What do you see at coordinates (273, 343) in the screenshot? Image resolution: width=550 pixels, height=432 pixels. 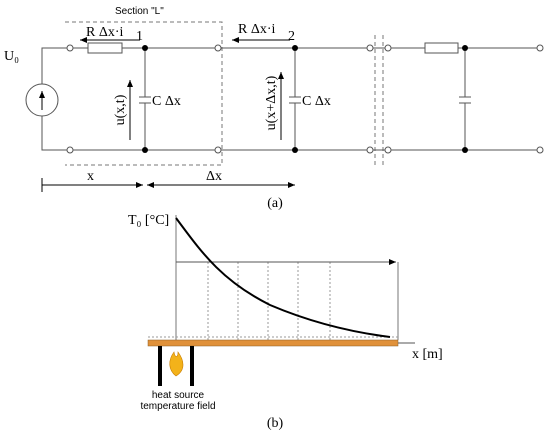 I see `rod` at bounding box center [273, 343].